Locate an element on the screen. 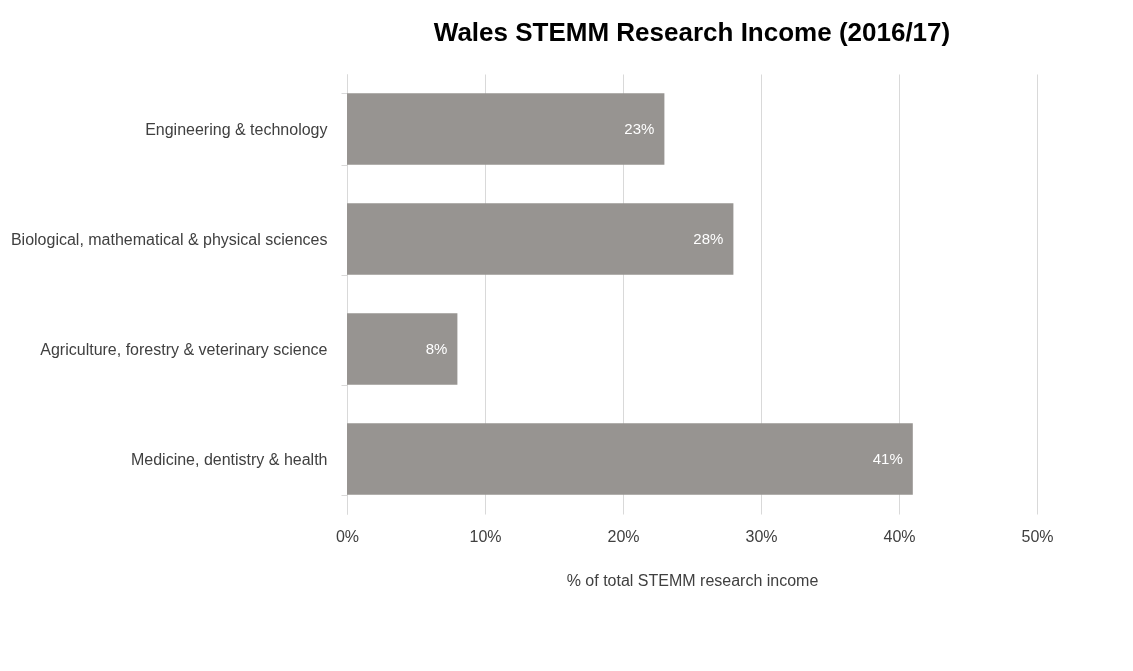  y-tick-label: Medicine, dentistry & health is located at coordinates (229, 459).